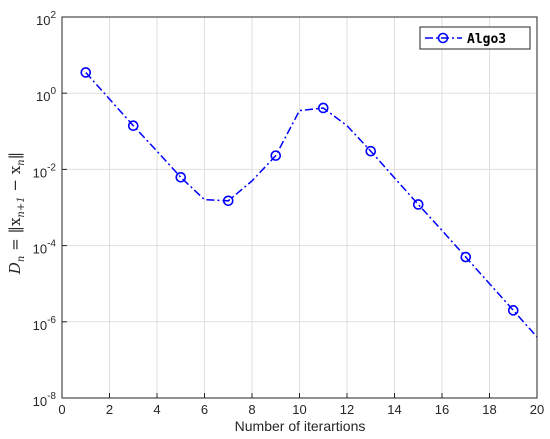 This screenshot has height=439, width=550. What do you see at coordinates (61, 409) in the screenshot?
I see `x-tick-label: 0` at bounding box center [61, 409].